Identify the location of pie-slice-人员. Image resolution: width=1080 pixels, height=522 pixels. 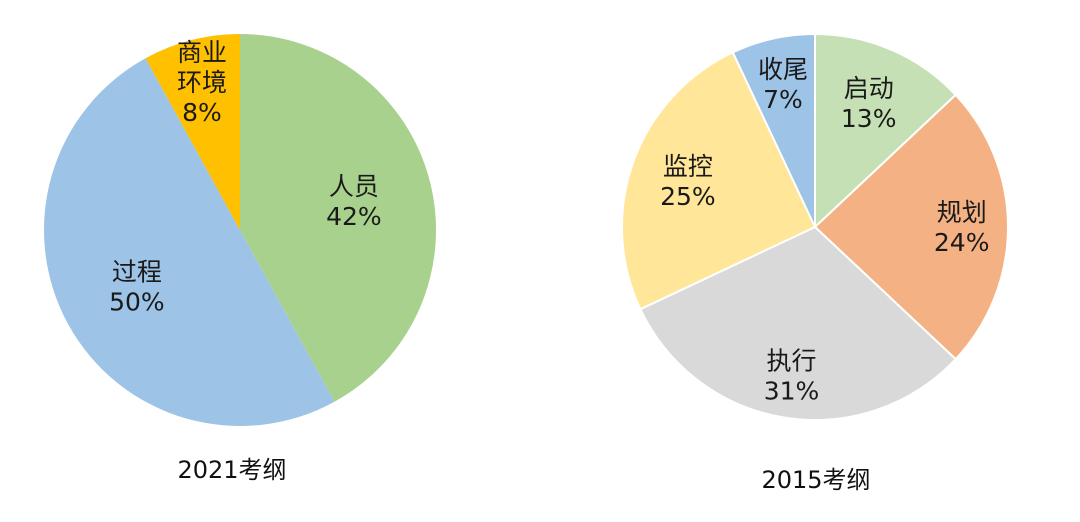
(338, 218).